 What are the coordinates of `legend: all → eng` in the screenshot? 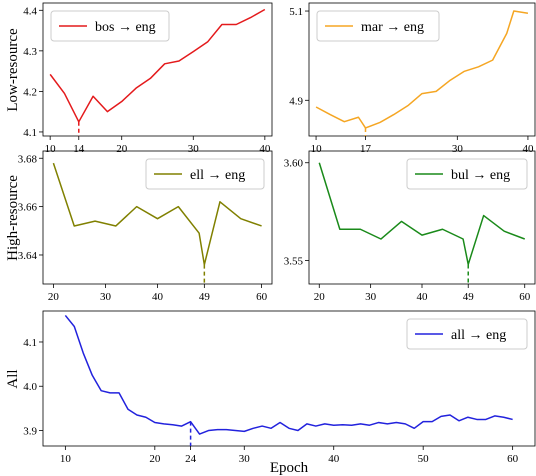 It's located at (467, 334).